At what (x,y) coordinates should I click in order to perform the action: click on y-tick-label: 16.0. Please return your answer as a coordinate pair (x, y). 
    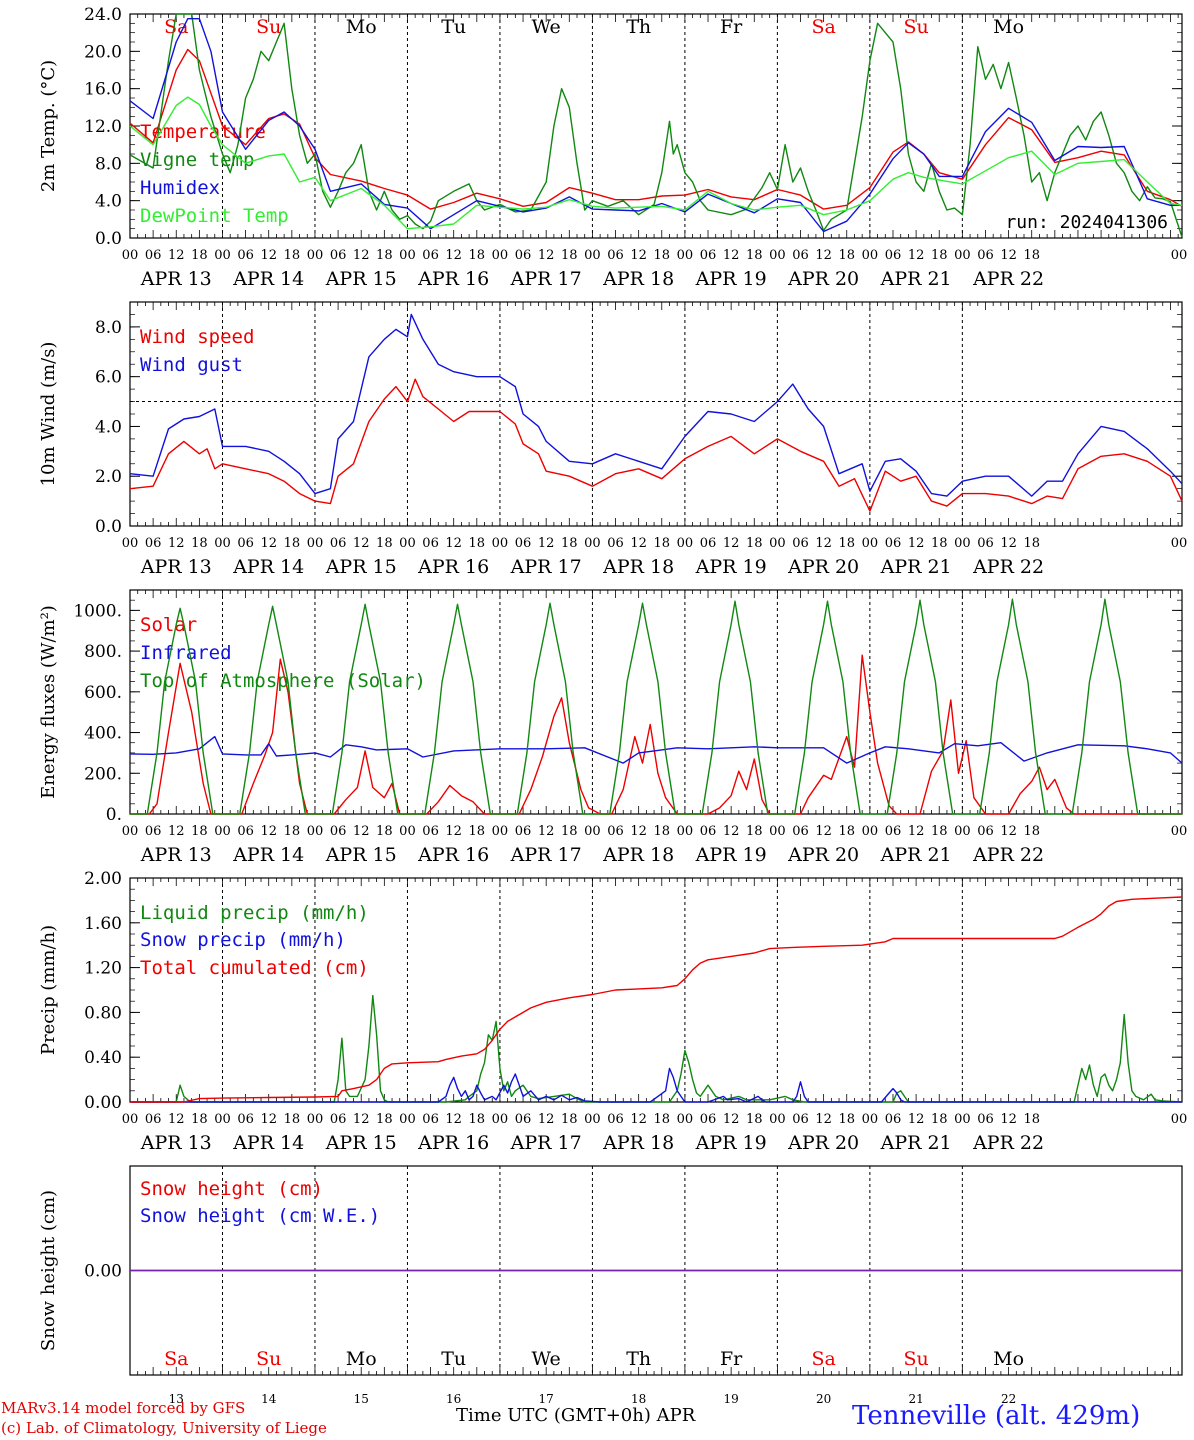
    Looking at the image, I should click on (103, 90).